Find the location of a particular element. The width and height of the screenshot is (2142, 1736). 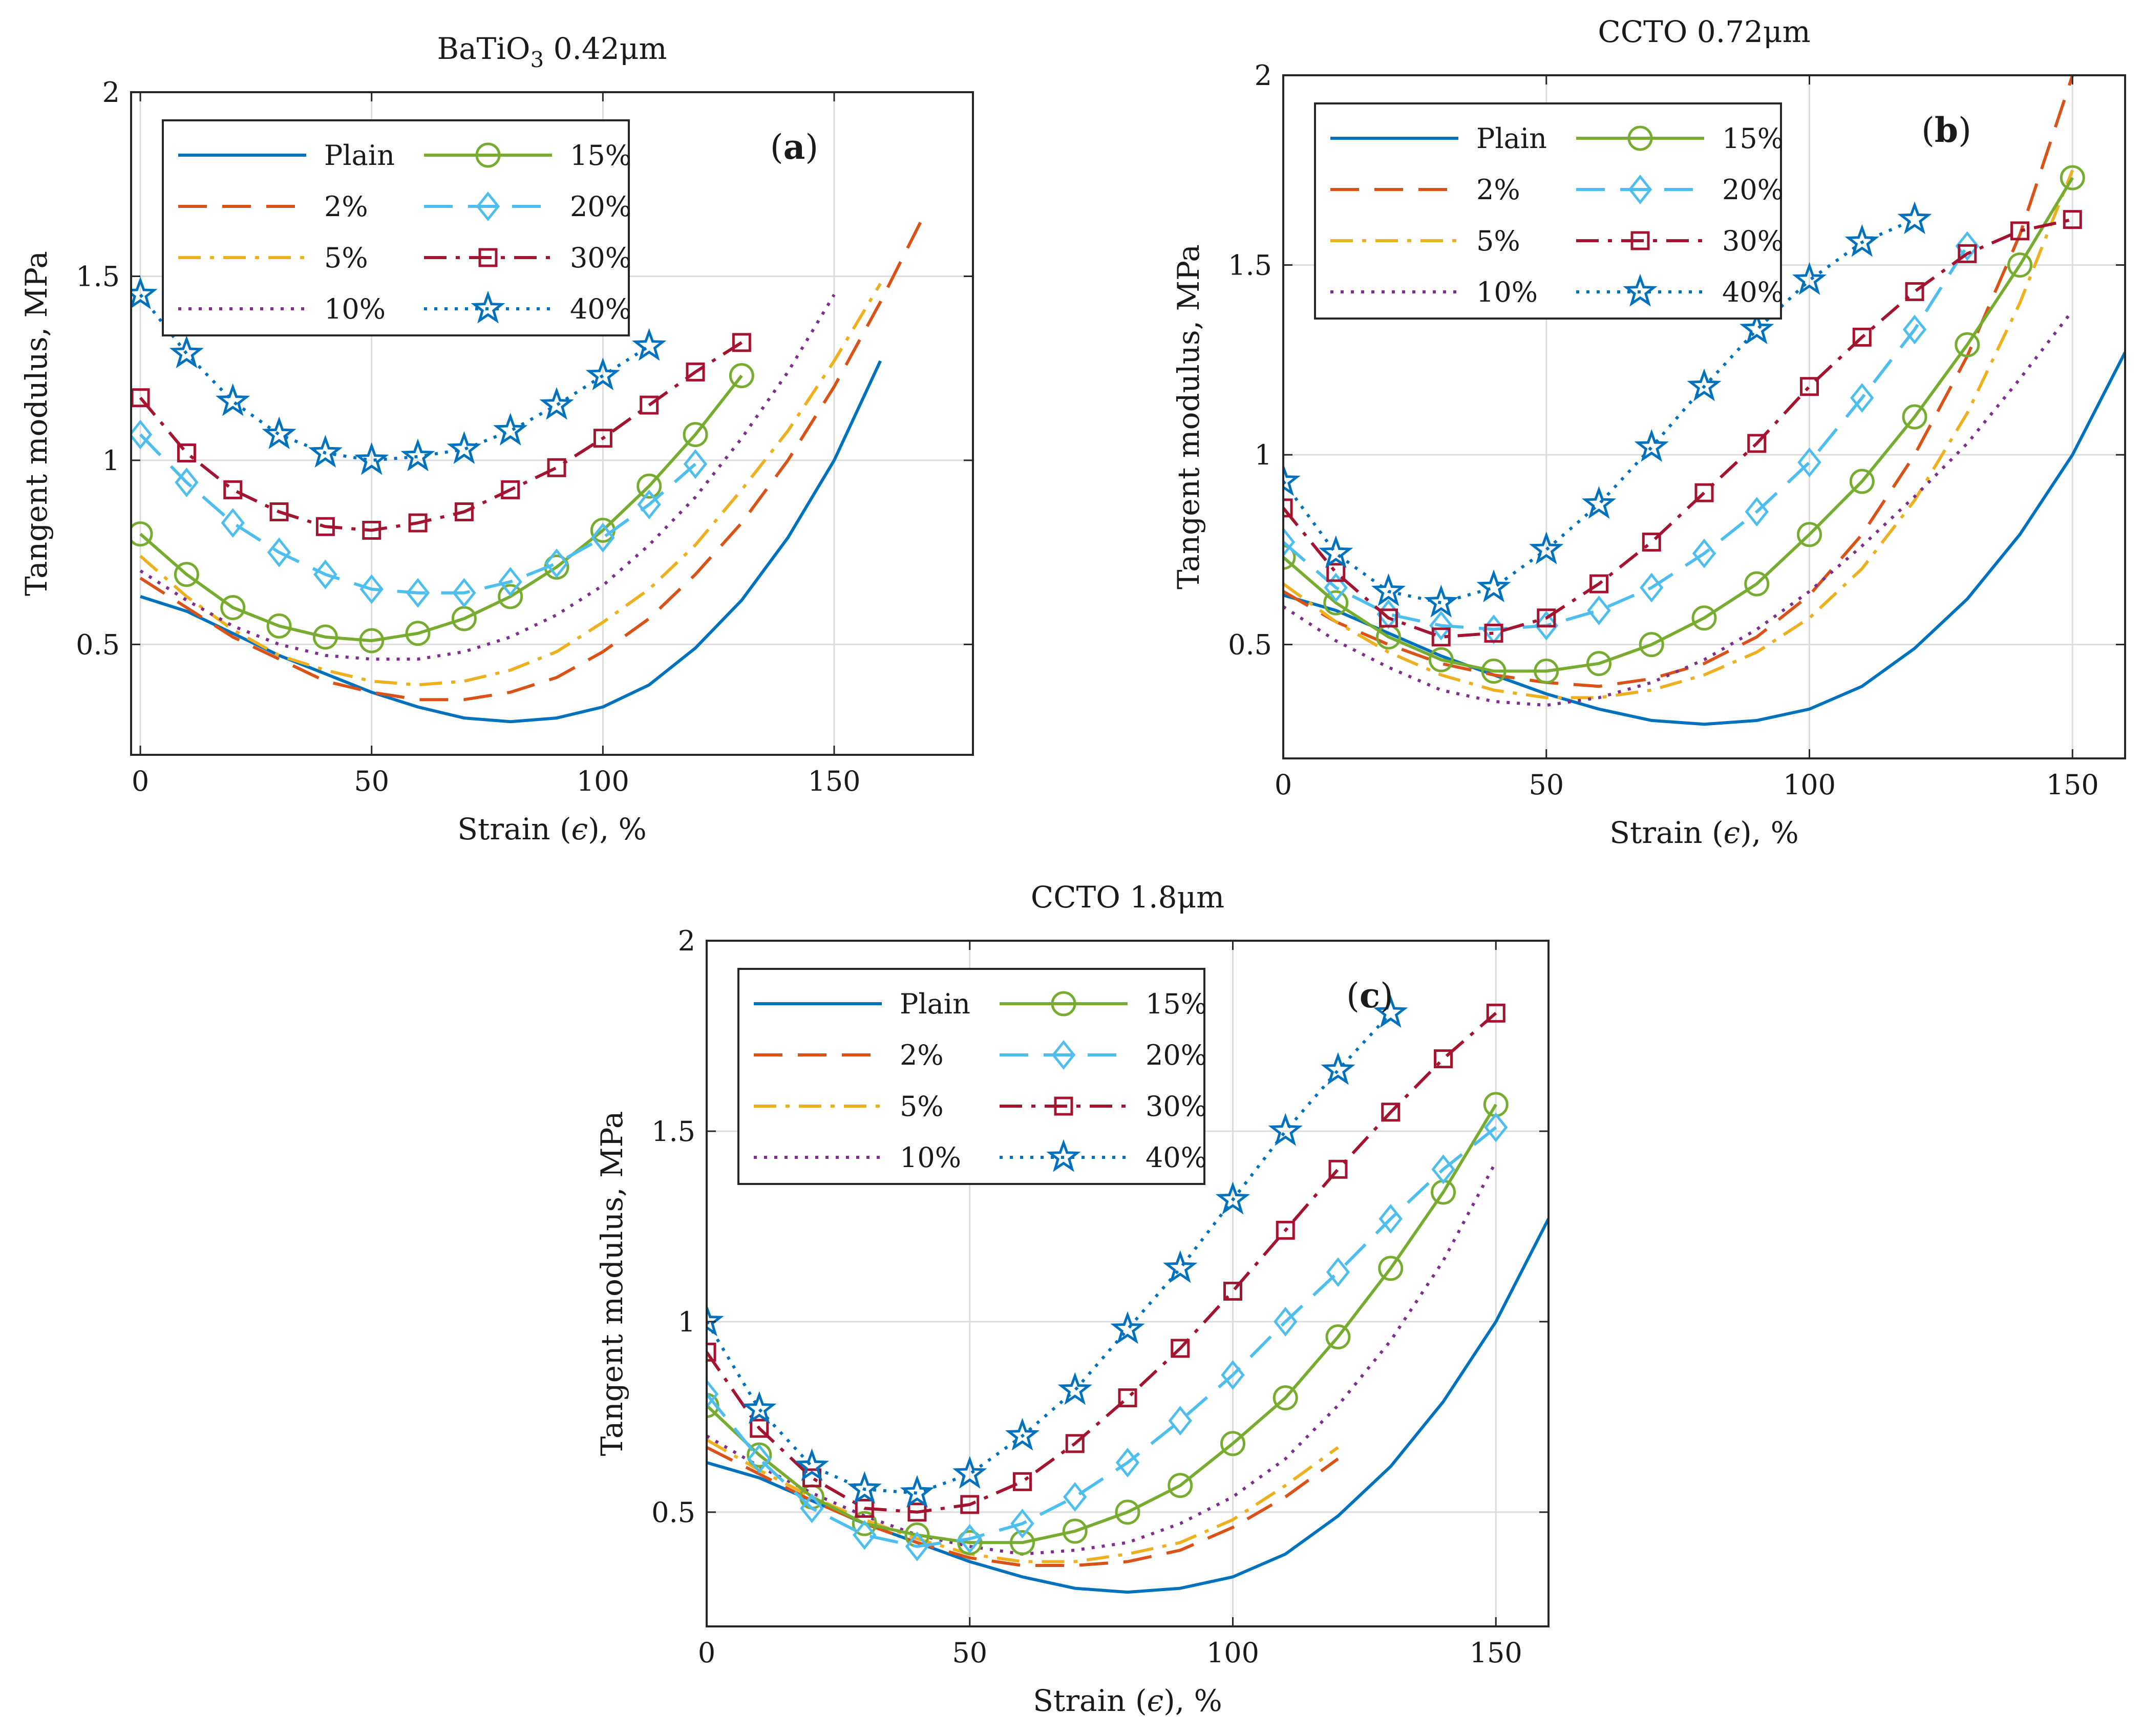

chart-title: BaTiO3 0.42μm is located at coordinates (552, 52).